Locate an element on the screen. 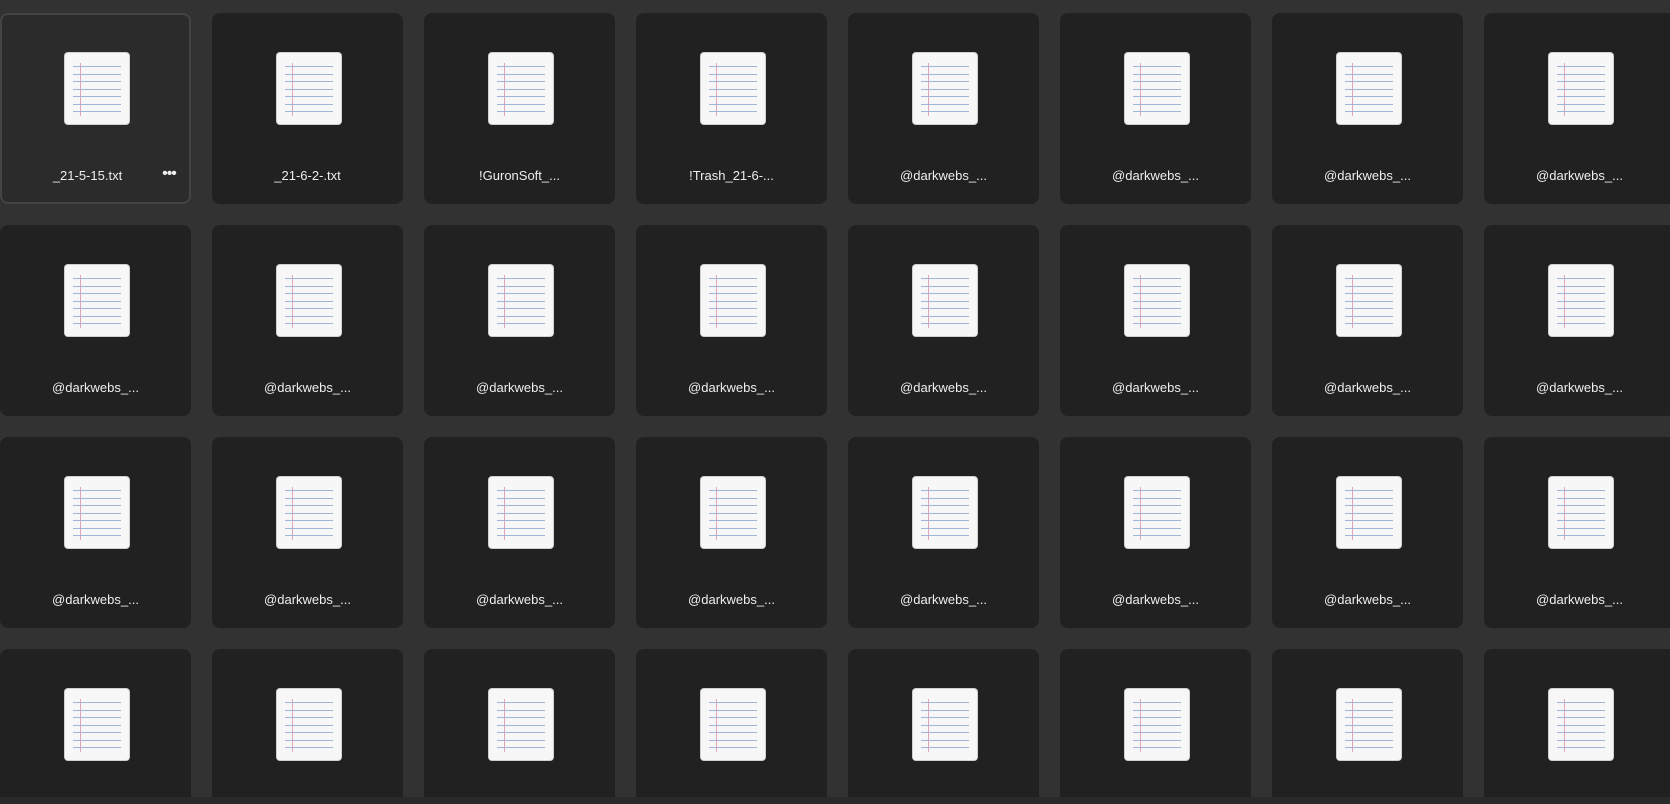 This screenshot has height=804, width=1670. bottom-edge is located at coordinates (835, 800).